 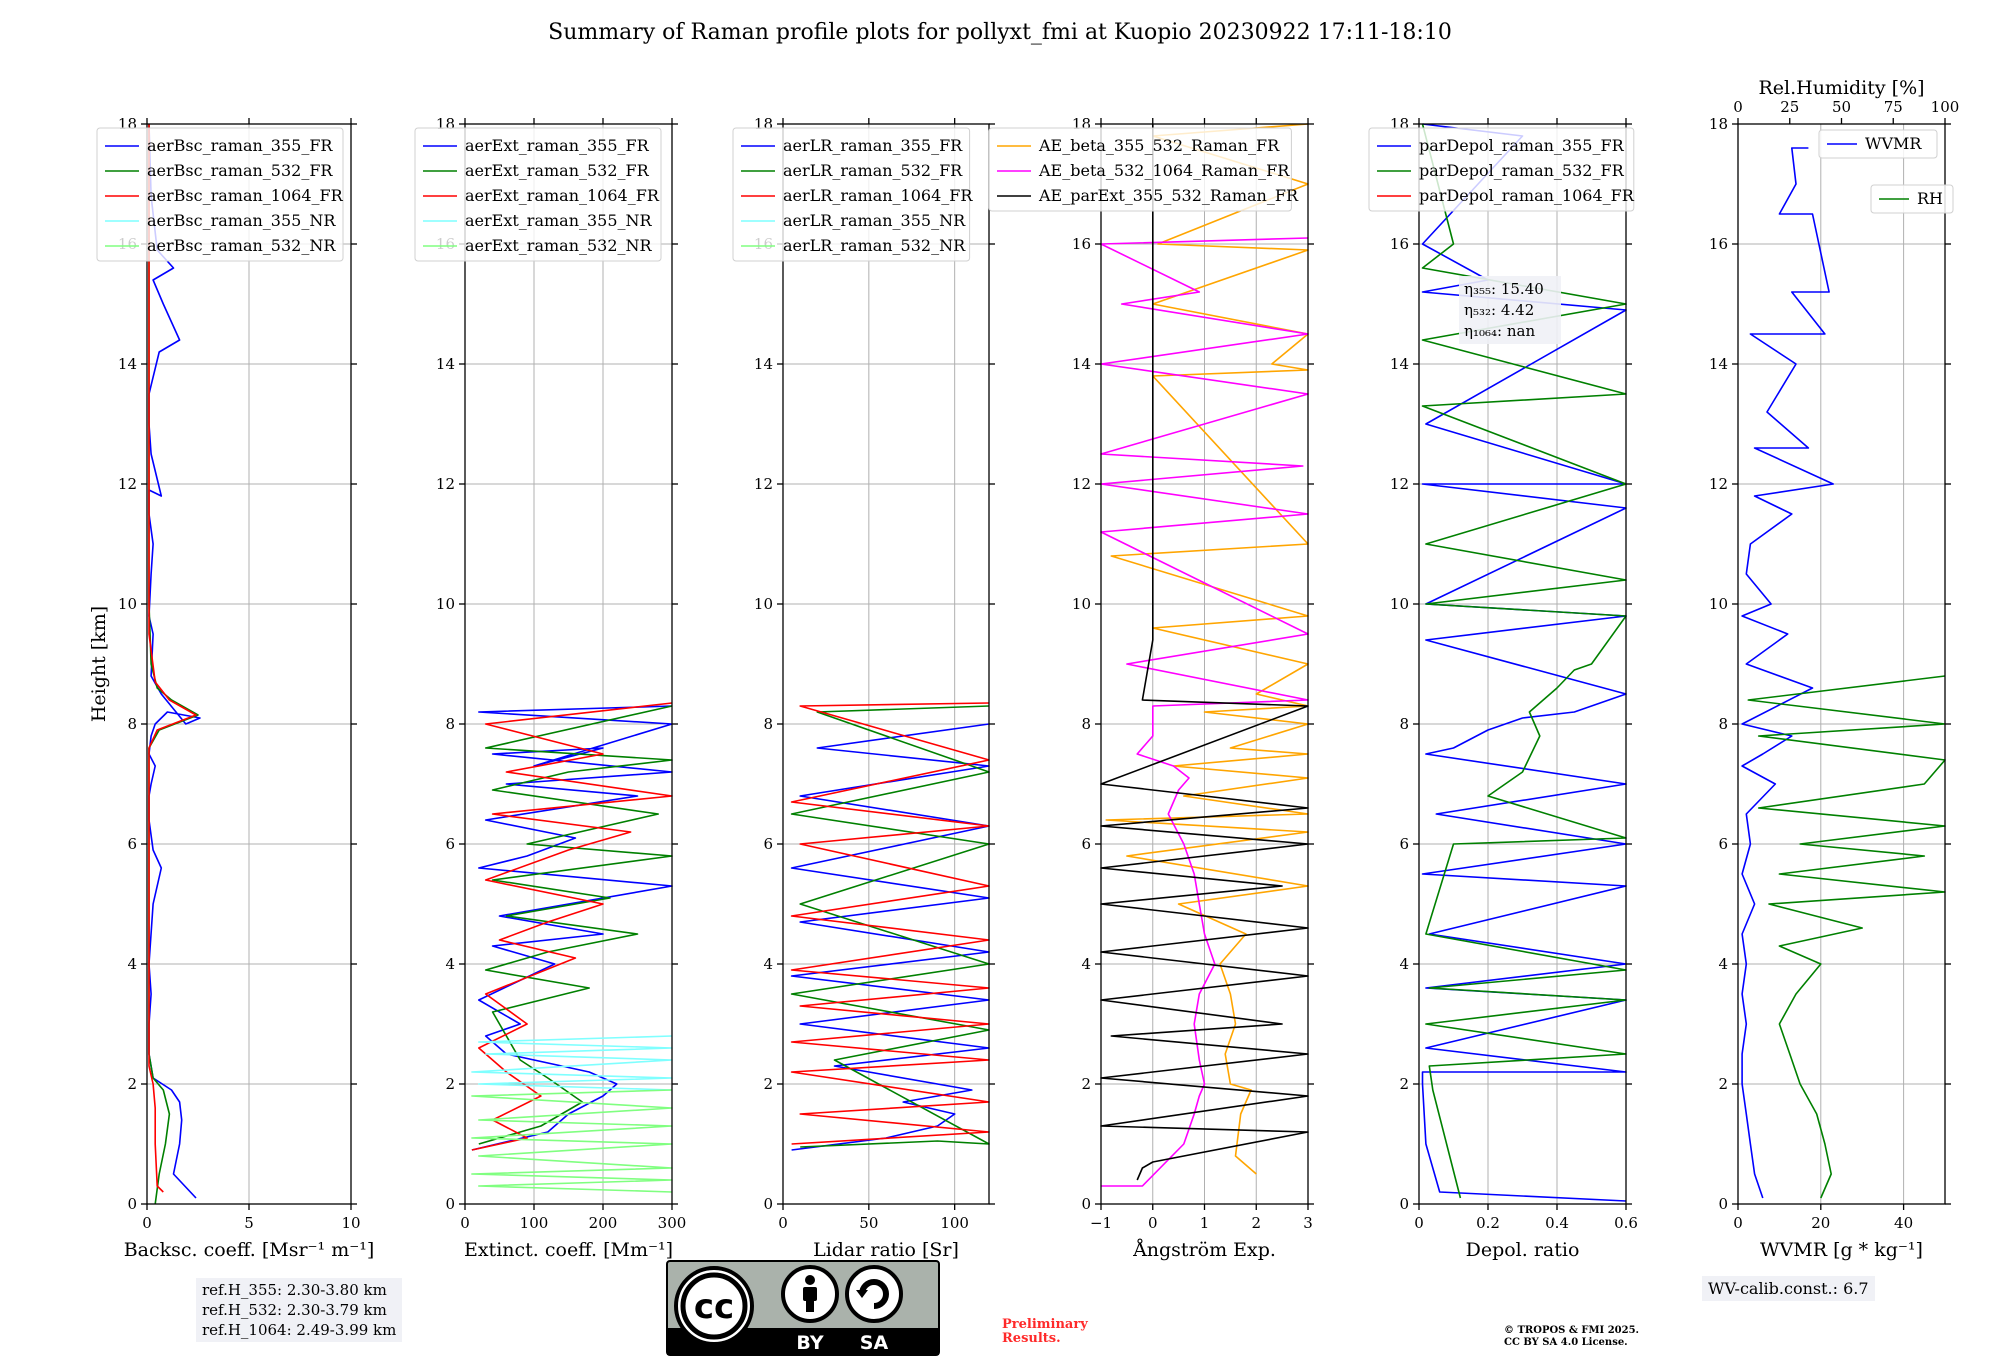 I want to click on series-aerExt_raman_355_NR, so click(x=572, y=1063).